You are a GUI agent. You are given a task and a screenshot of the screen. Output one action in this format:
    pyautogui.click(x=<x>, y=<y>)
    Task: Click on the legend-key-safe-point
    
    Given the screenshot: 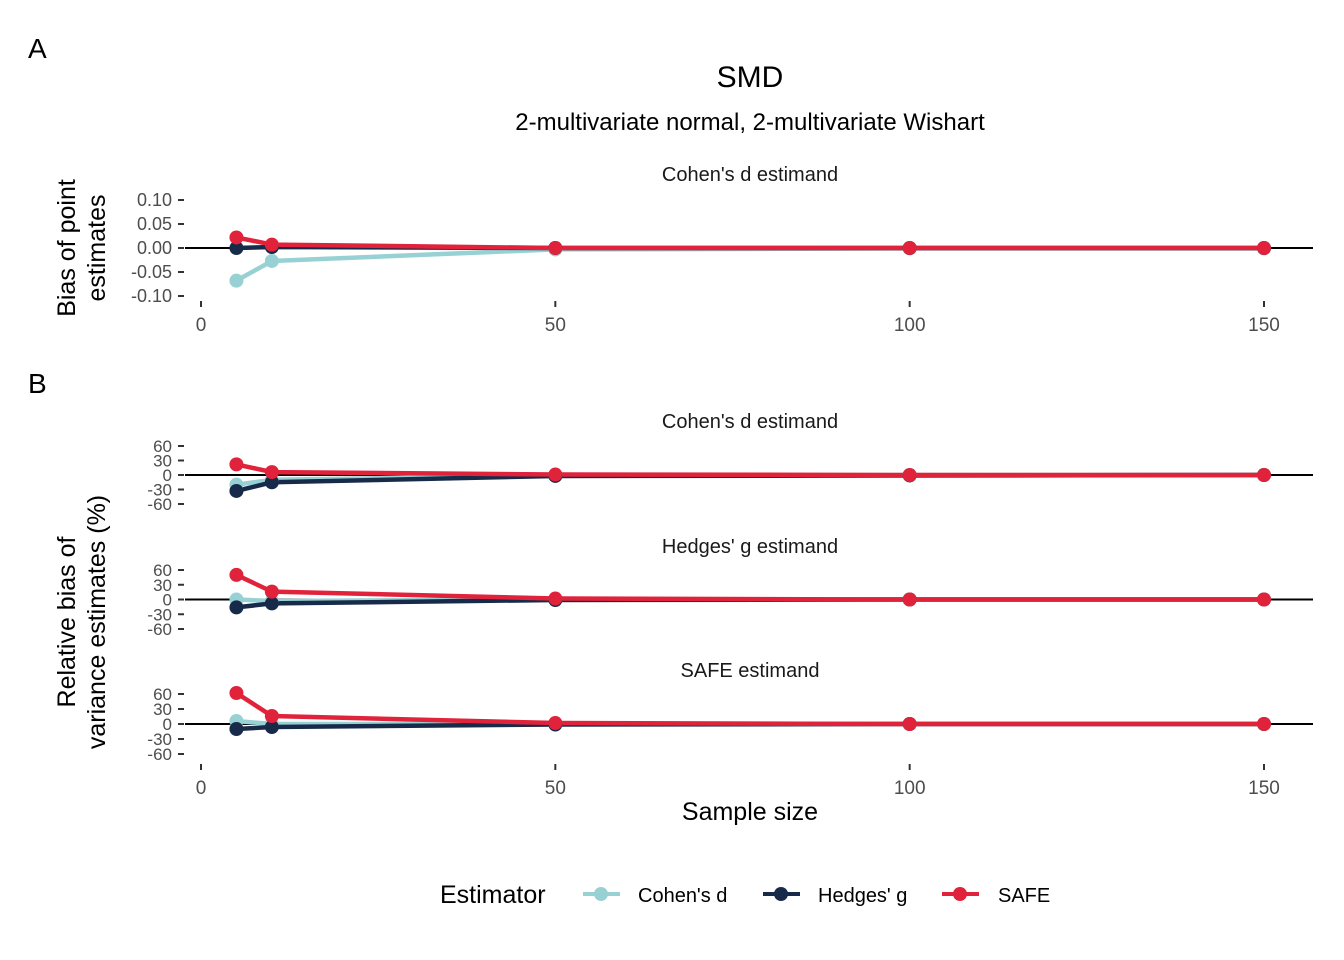 What is the action you would take?
    pyautogui.click(x=960, y=894)
    